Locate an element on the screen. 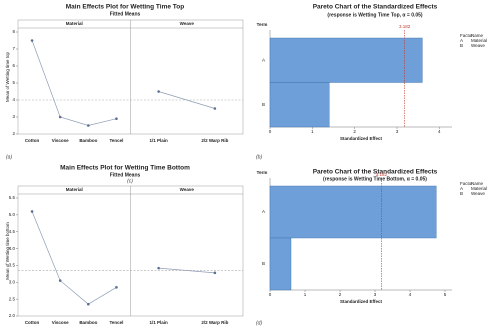 This screenshot has height=328, width=500. figure-caption: (a) is located at coordinates (9, 157).